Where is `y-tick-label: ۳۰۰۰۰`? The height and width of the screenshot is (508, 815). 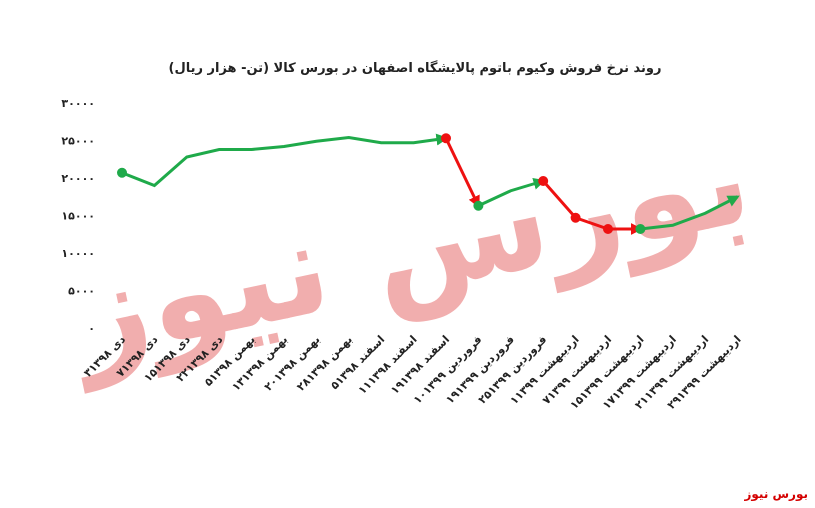 y-tick-label: ۳۰۰۰۰ is located at coordinates (78, 103).